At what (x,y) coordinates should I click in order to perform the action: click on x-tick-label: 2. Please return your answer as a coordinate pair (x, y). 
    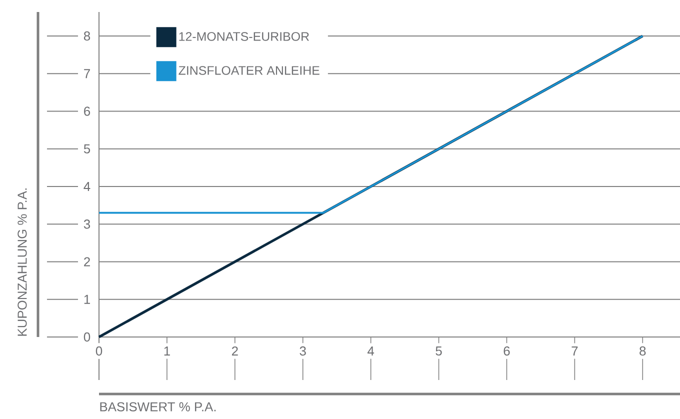
    Looking at the image, I should click on (235, 351).